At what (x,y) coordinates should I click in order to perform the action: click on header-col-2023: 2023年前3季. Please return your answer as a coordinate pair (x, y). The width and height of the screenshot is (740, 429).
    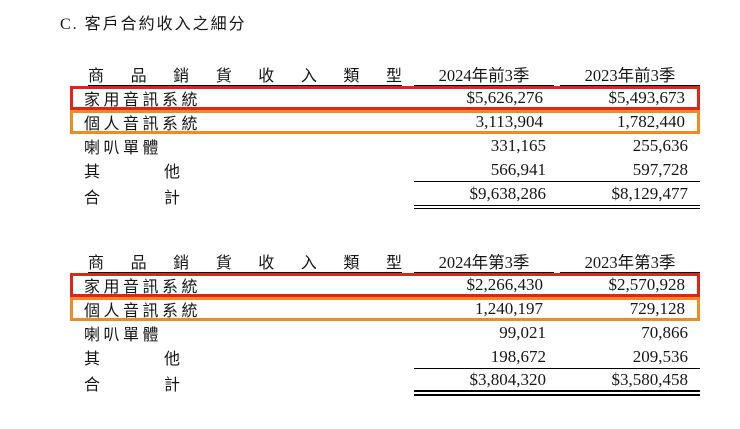
    Looking at the image, I should click on (630, 74).